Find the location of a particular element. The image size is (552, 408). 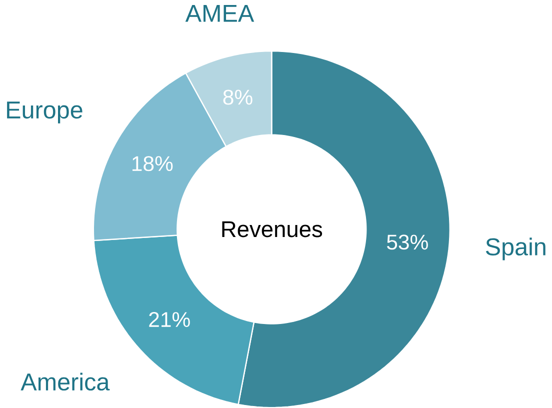

text: Revenues is located at coordinates (272, 229).